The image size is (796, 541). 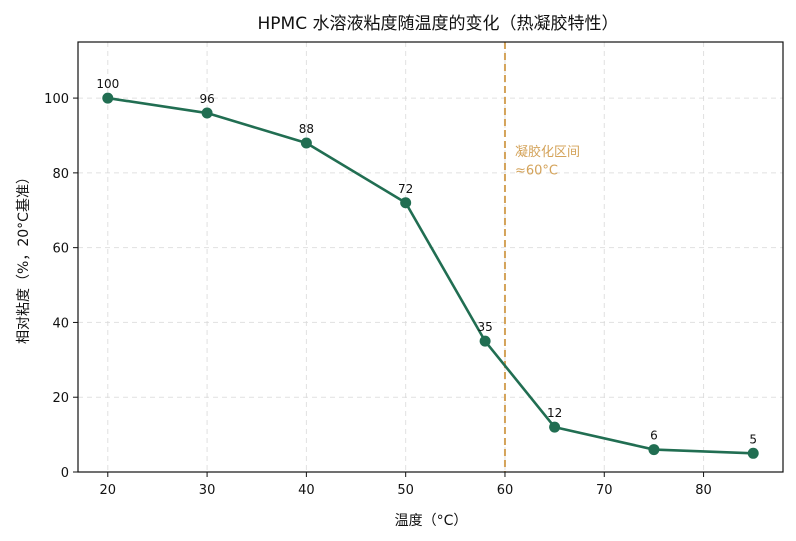 What do you see at coordinates (206, 99) in the screenshot?
I see `data-label: 96` at bounding box center [206, 99].